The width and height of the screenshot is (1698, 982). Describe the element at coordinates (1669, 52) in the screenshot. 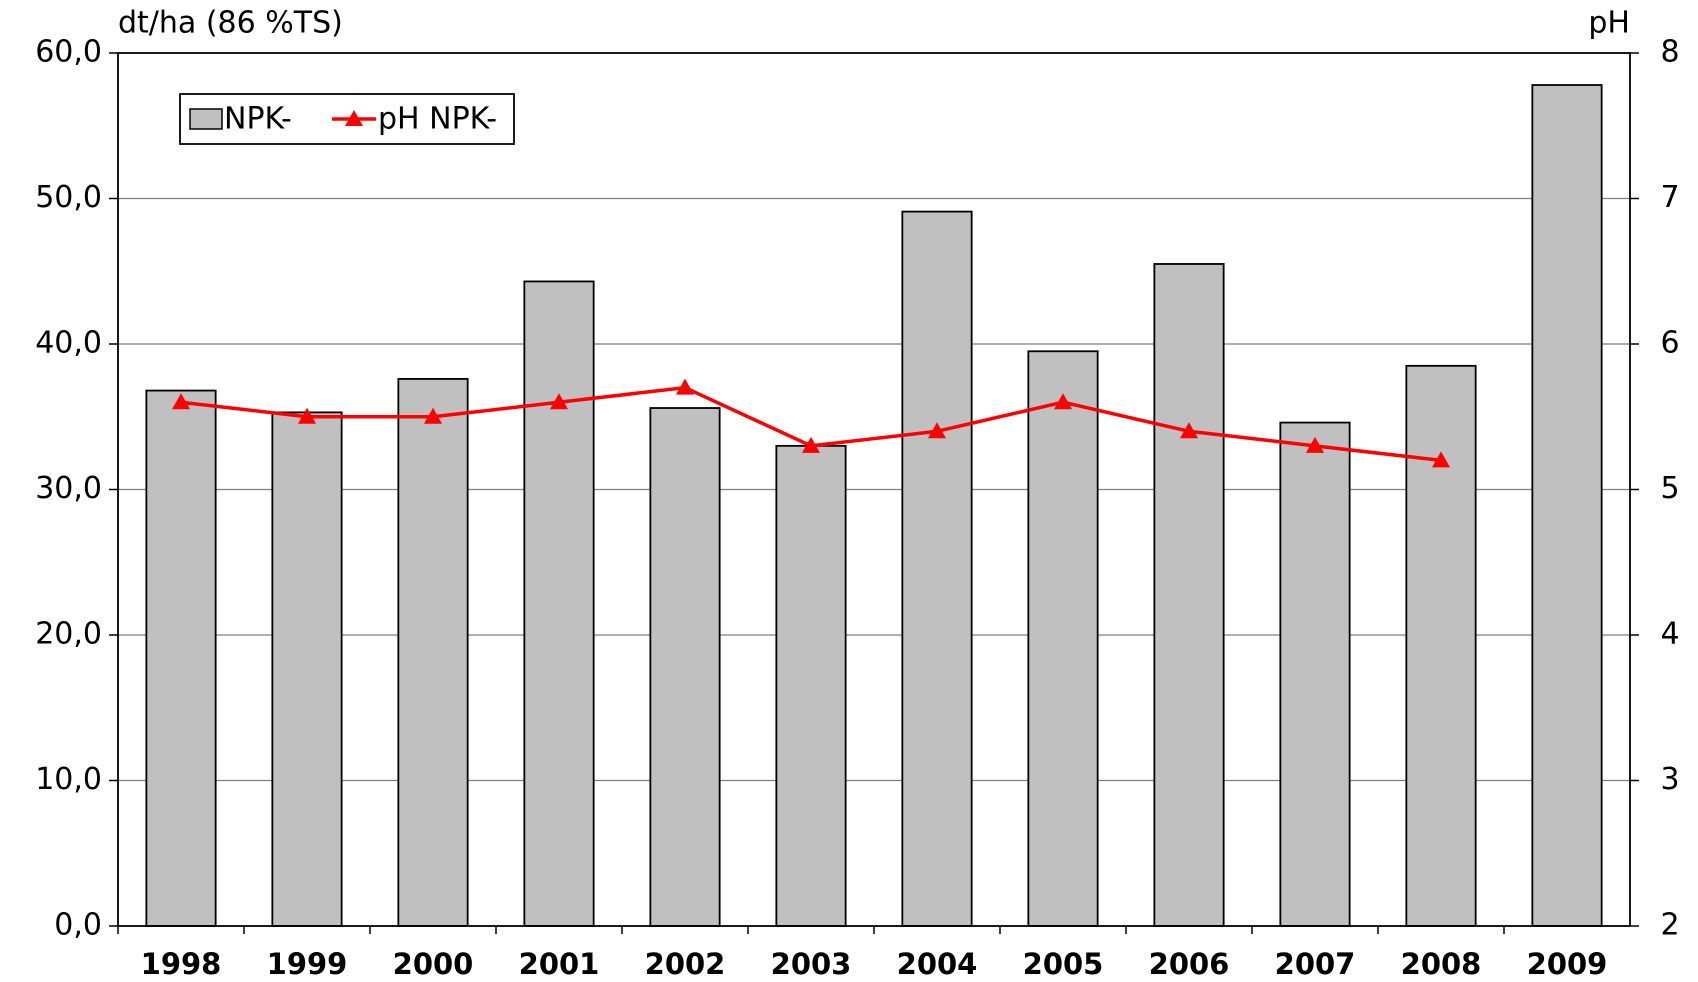

I see `y2-tick-label: 8` at that location.